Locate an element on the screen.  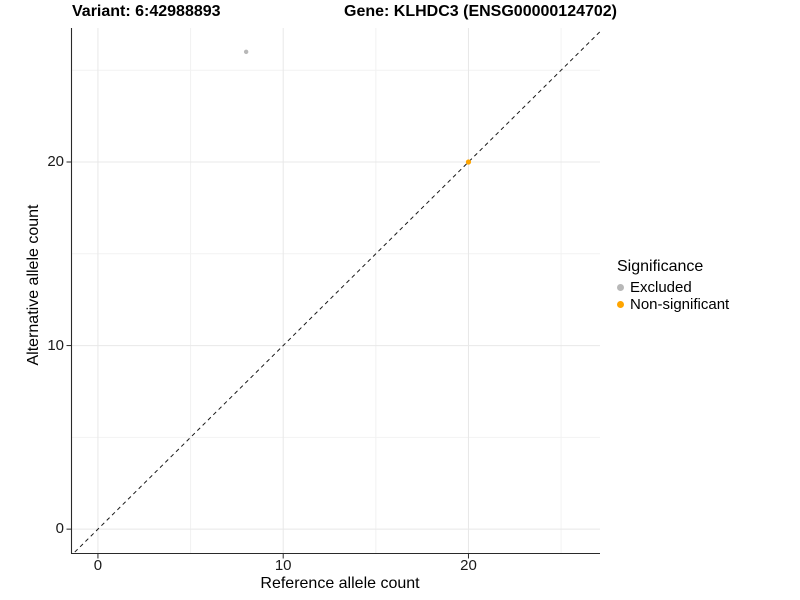
y-tick-label: 20 is located at coordinates (55, 161).